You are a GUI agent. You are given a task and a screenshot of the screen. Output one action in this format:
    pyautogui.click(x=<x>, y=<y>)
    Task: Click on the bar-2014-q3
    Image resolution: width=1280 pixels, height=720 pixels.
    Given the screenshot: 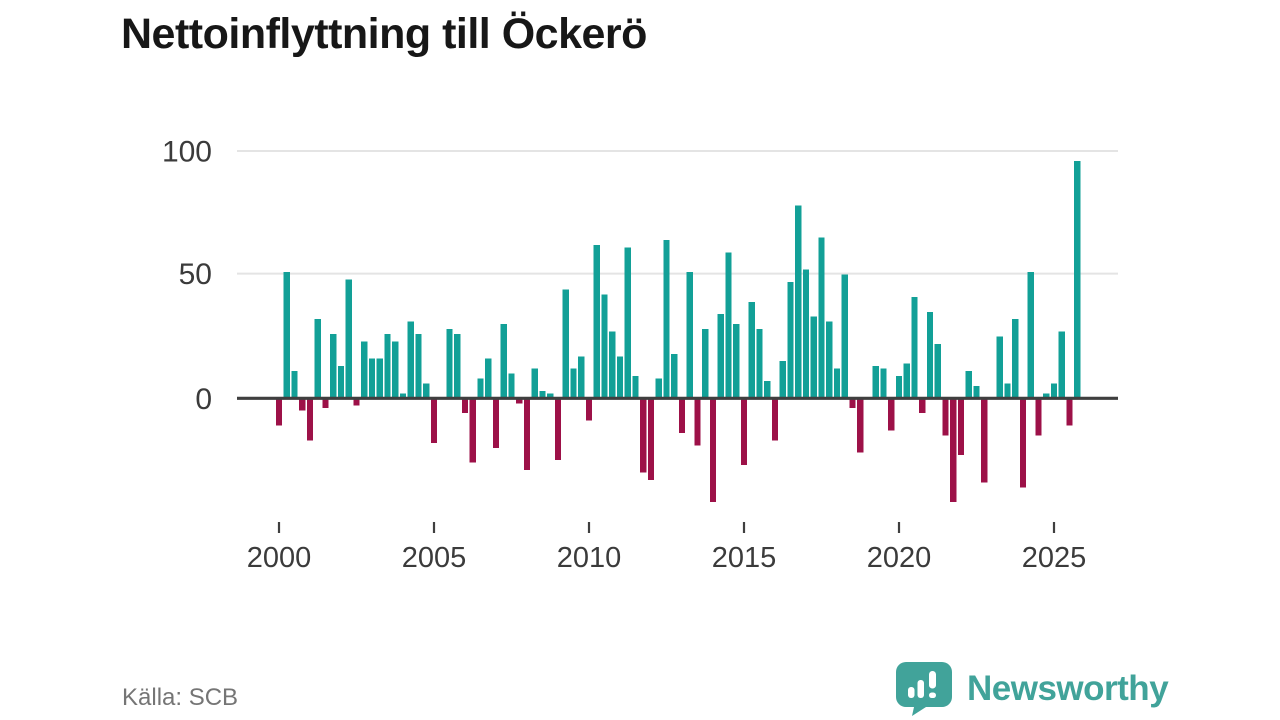 What is the action you would take?
    pyautogui.click(x=728, y=325)
    